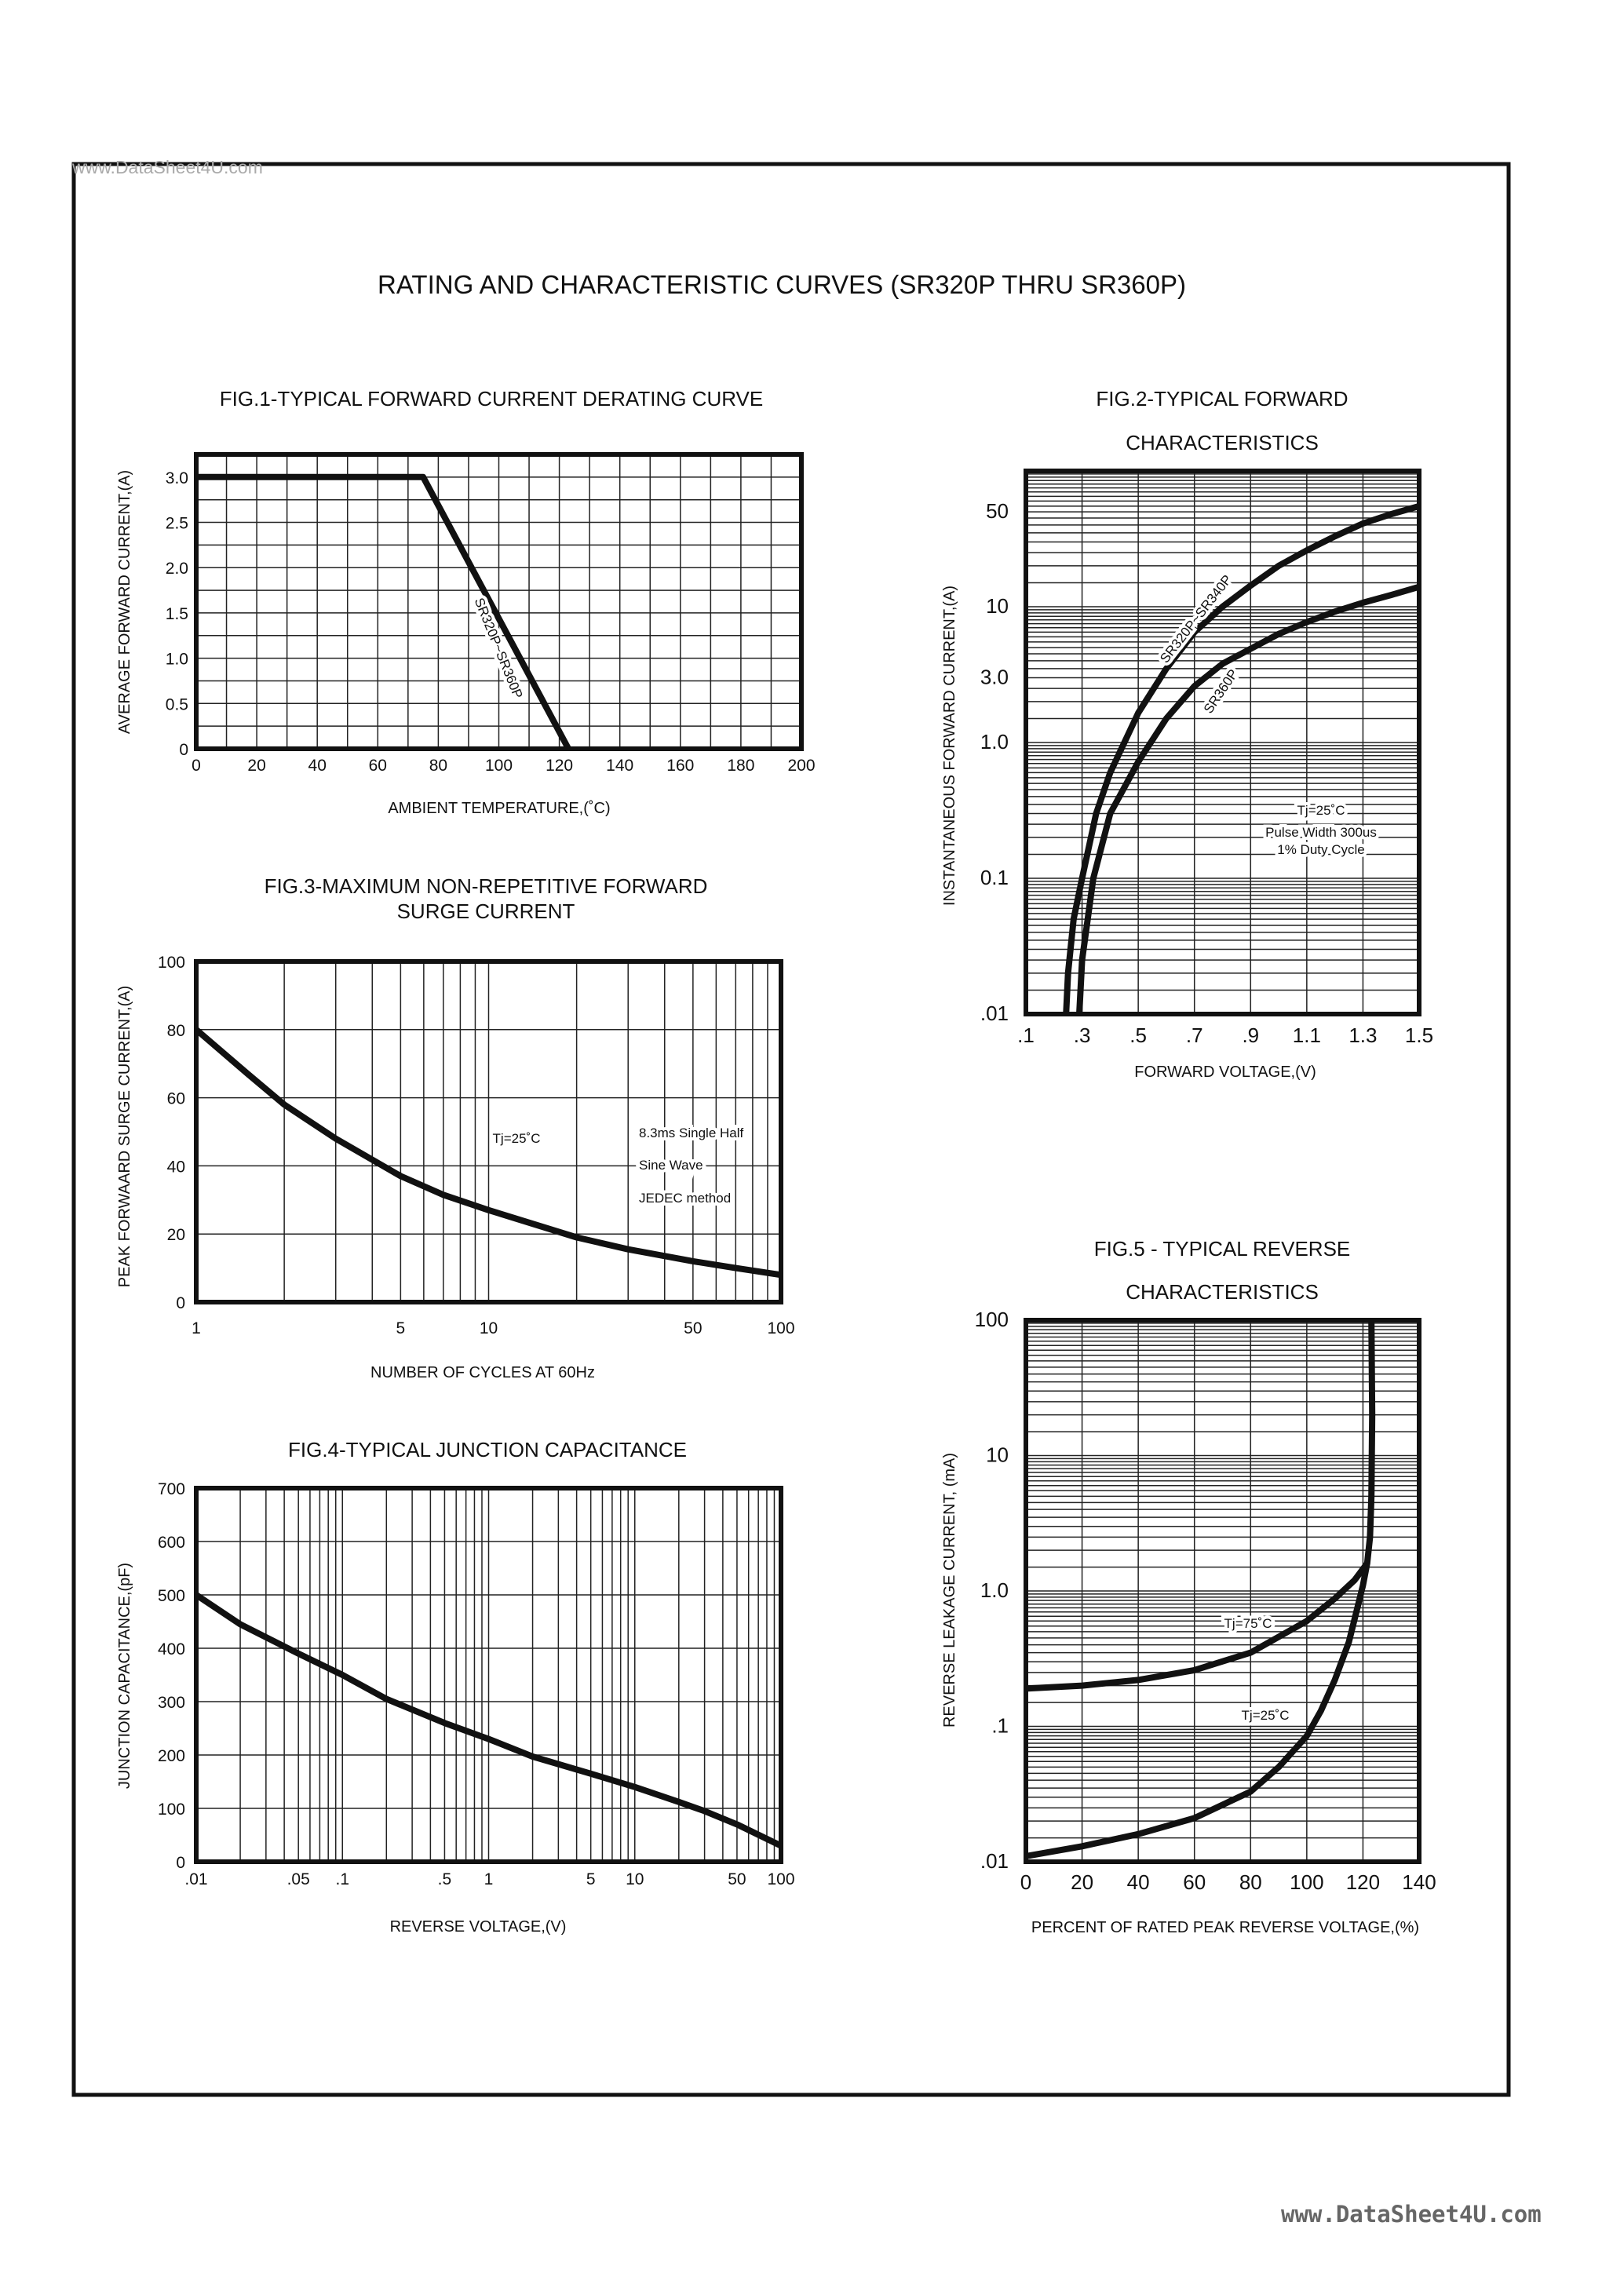 The height and width of the screenshot is (2295, 1624). Describe the element at coordinates (177, 614) in the screenshot. I see `y-tick-label: 1.5` at that location.